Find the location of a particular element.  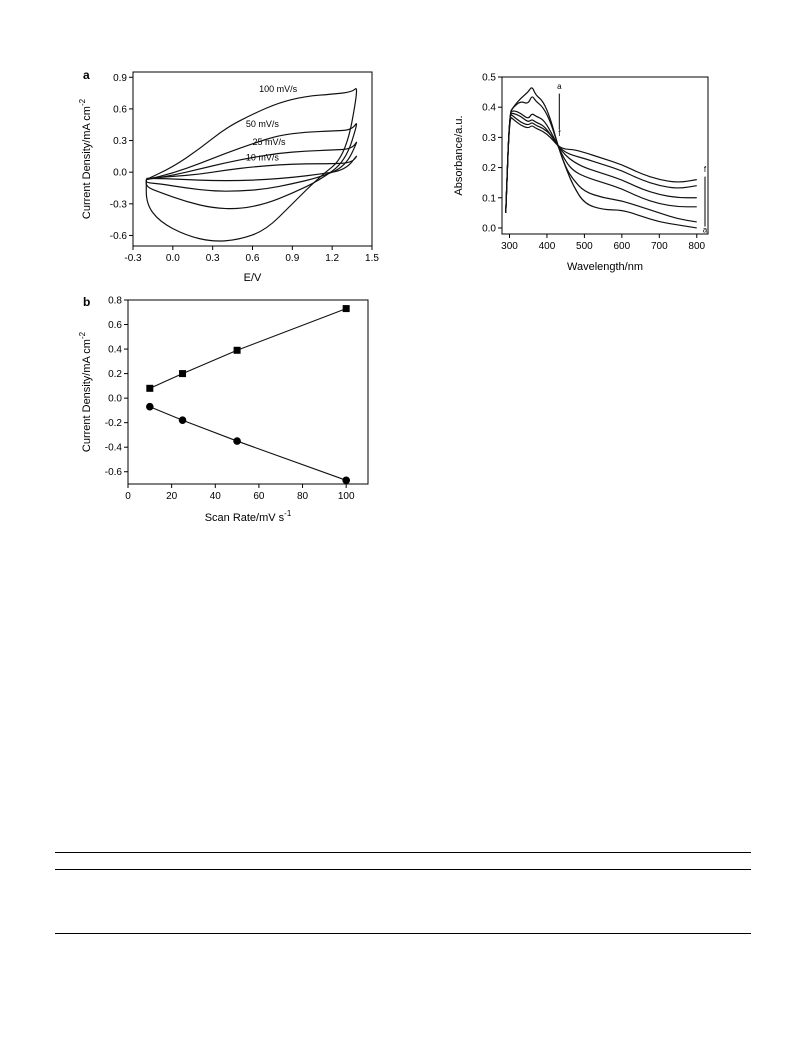

table-bottom-rule is located at coordinates (403, 933).